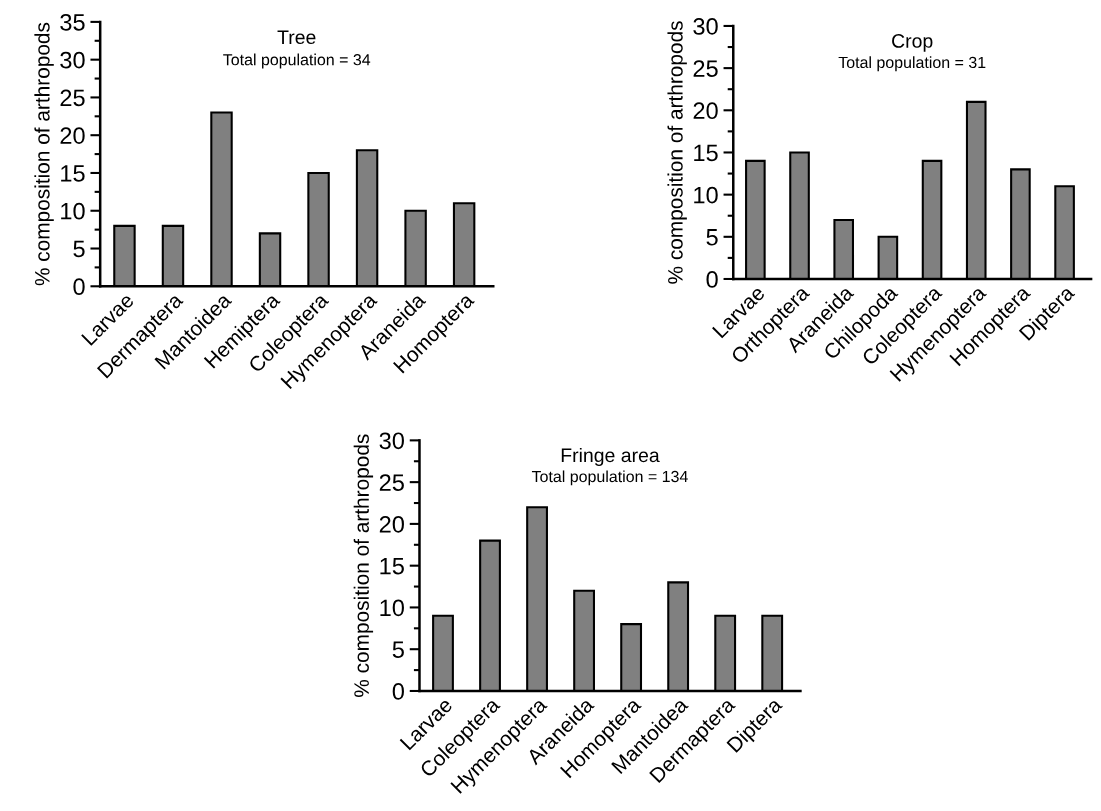 This screenshot has width=1101, height=811. What do you see at coordinates (610, 457) in the screenshot?
I see `chart-title: Fringe area` at bounding box center [610, 457].